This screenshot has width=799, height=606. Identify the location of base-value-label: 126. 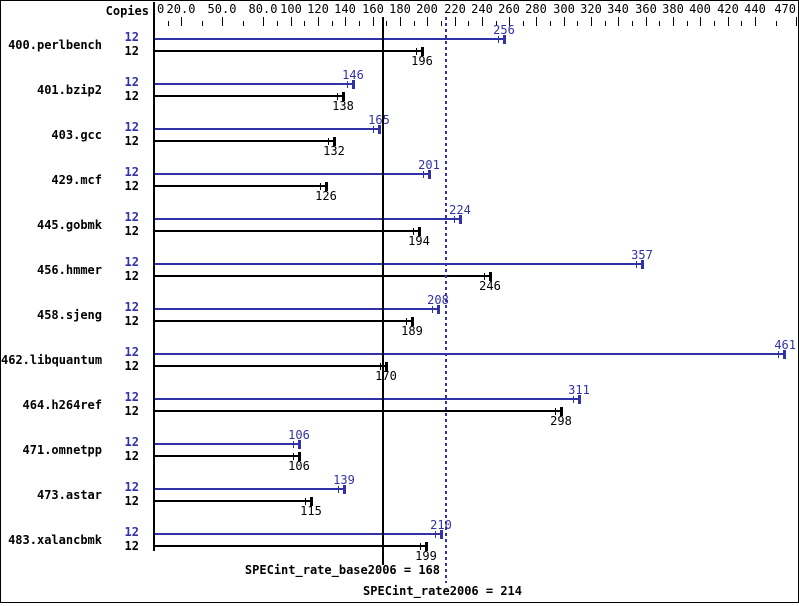
(326, 196).